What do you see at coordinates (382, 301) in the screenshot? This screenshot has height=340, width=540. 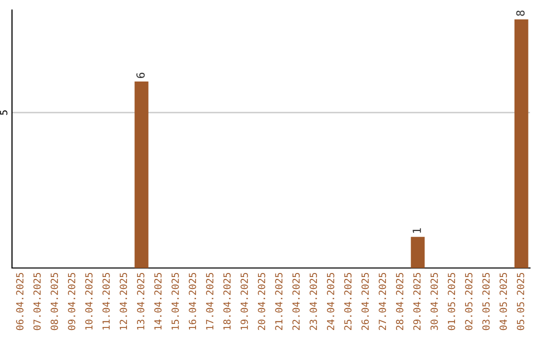 I see `x-tick-label: 27.04.2025` at bounding box center [382, 301].